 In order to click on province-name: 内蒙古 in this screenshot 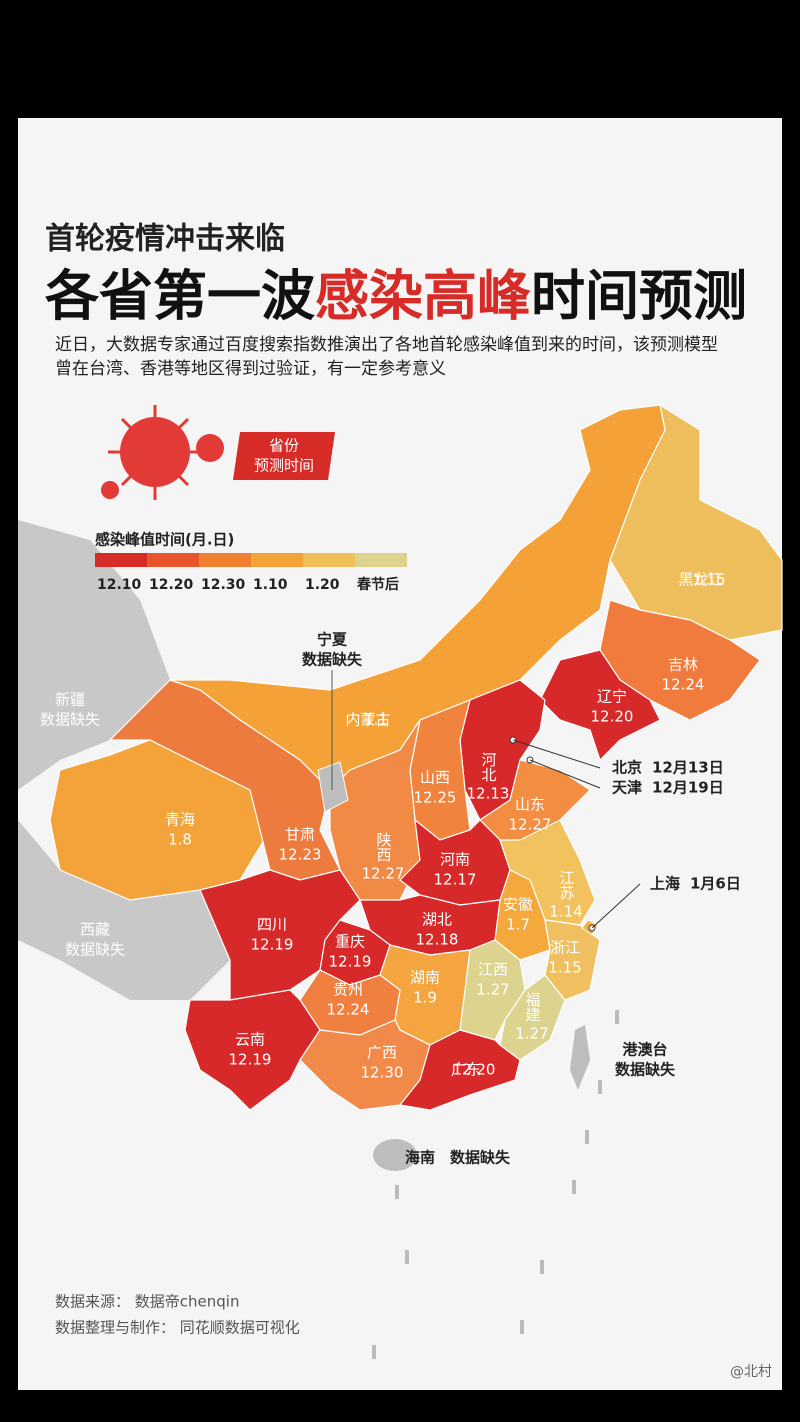, I will do `click(367, 720)`.